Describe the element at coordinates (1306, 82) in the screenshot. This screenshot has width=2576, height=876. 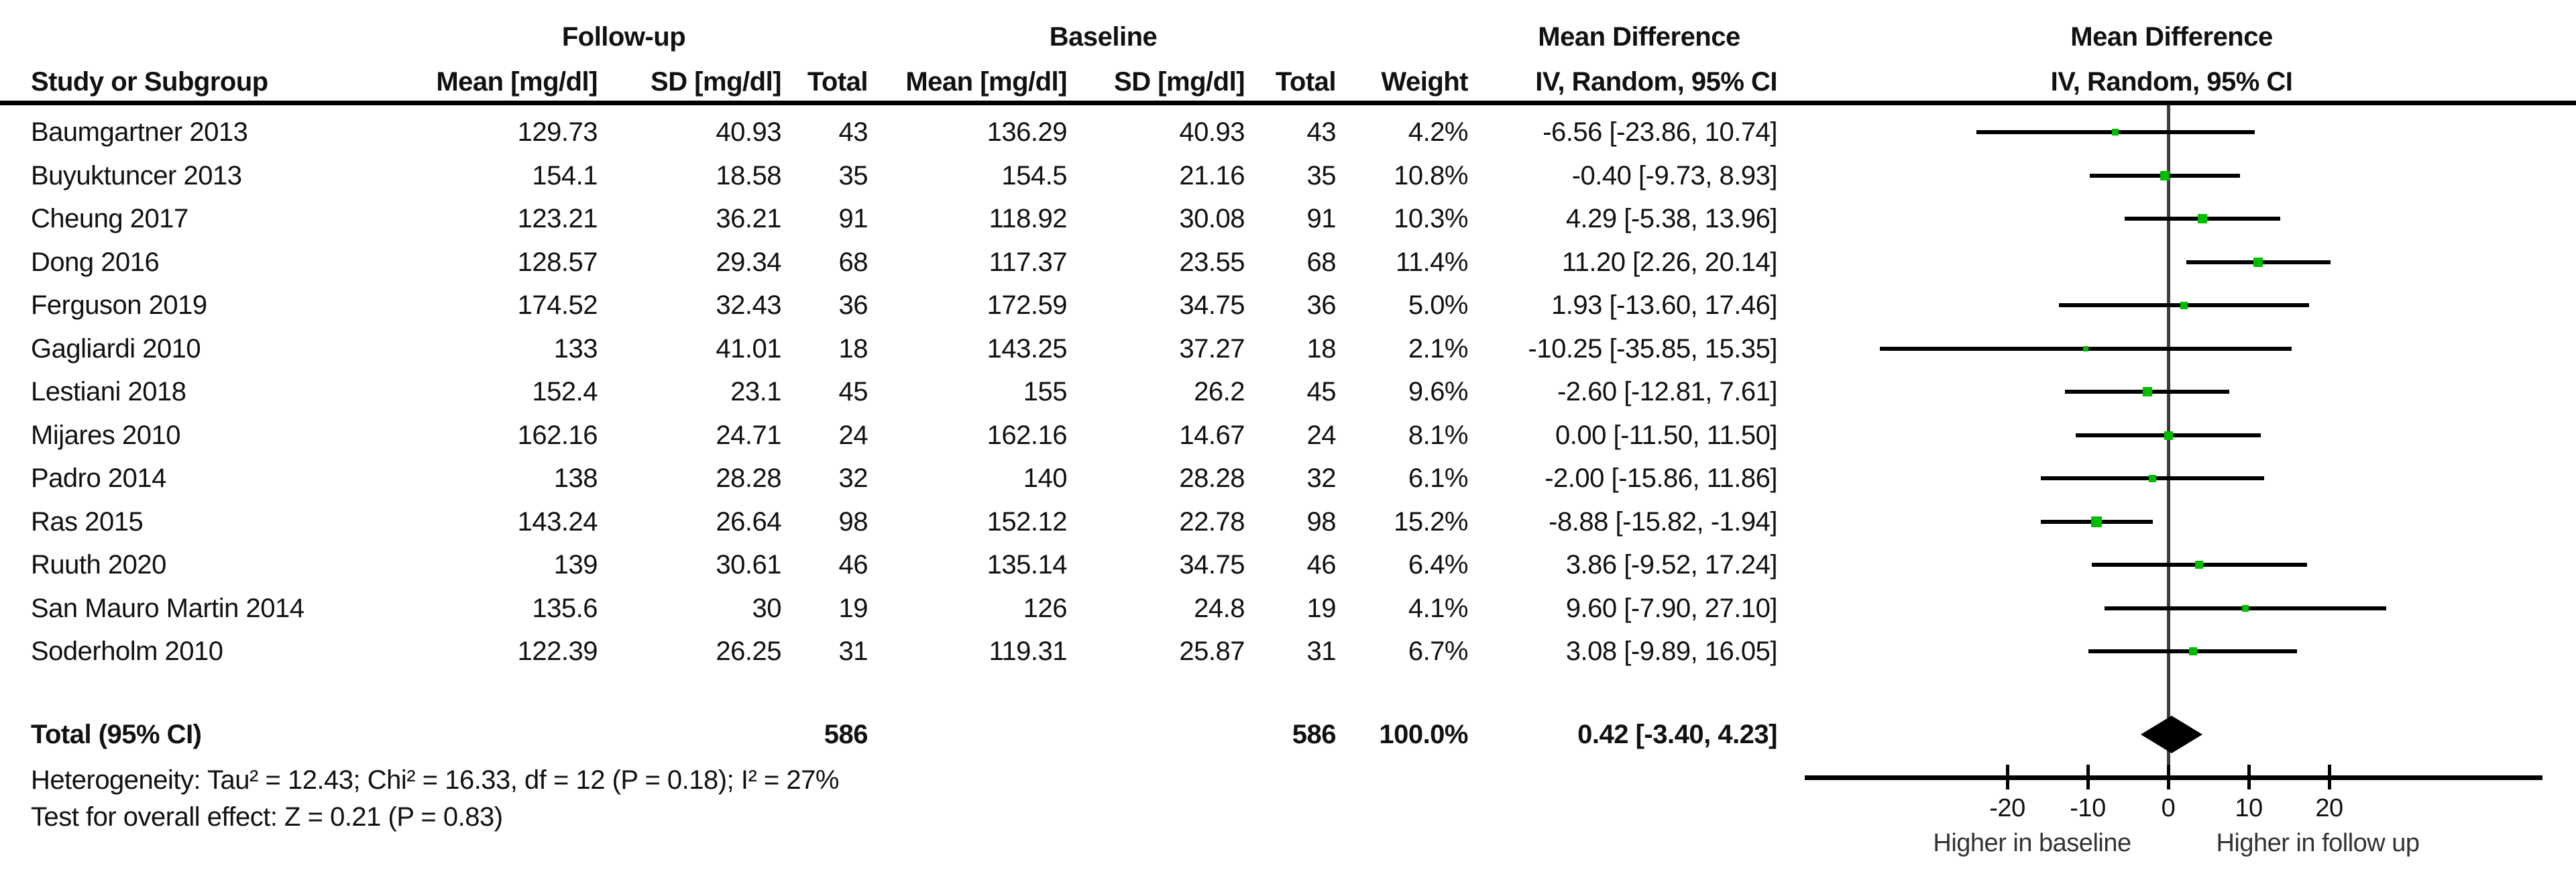
I see `column-header-baseline-total: Total` at that location.